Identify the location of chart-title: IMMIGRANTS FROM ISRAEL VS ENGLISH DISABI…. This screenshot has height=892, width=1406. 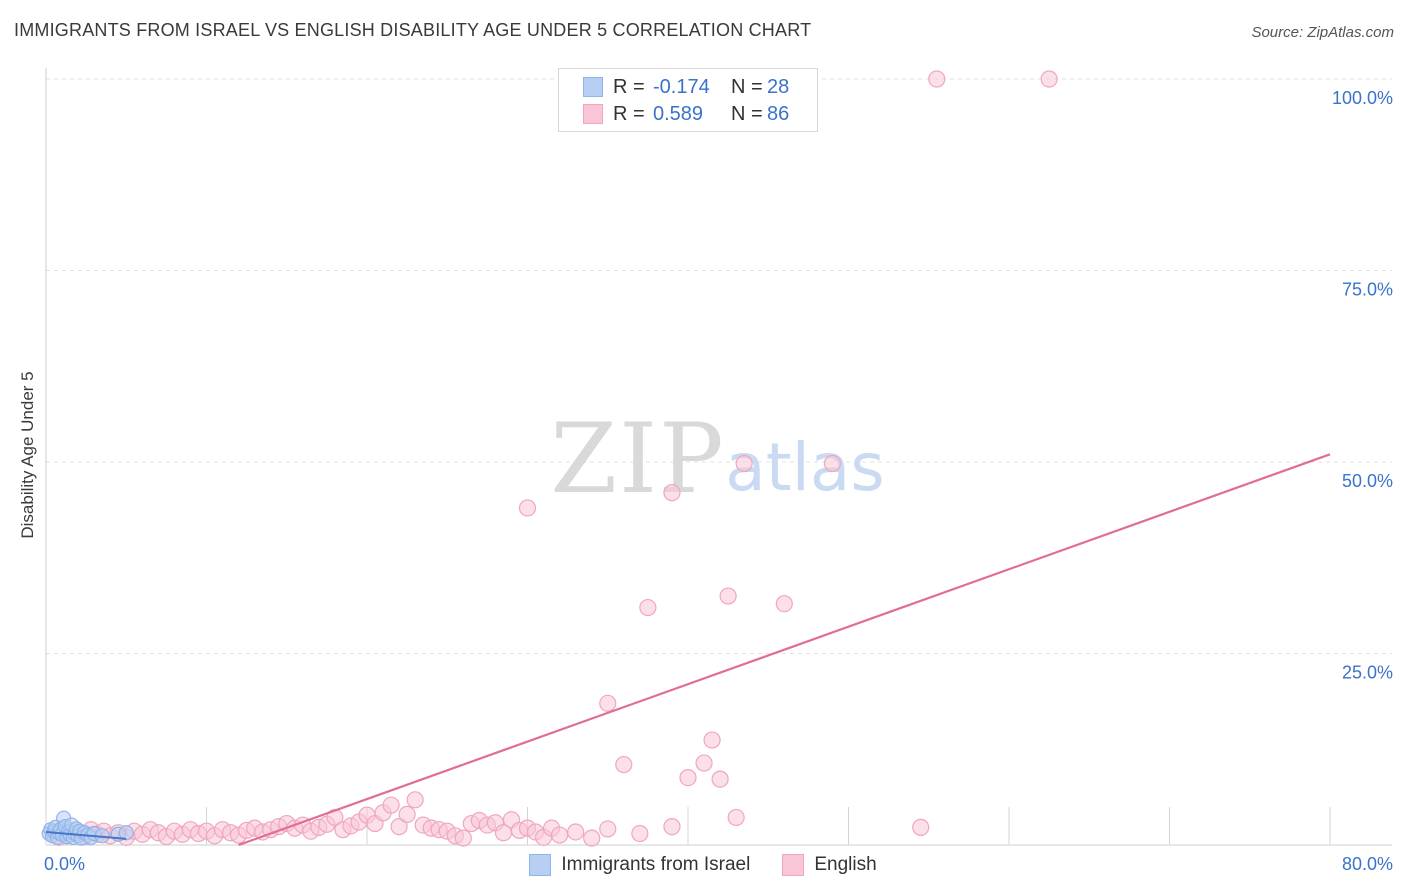
(413, 30).